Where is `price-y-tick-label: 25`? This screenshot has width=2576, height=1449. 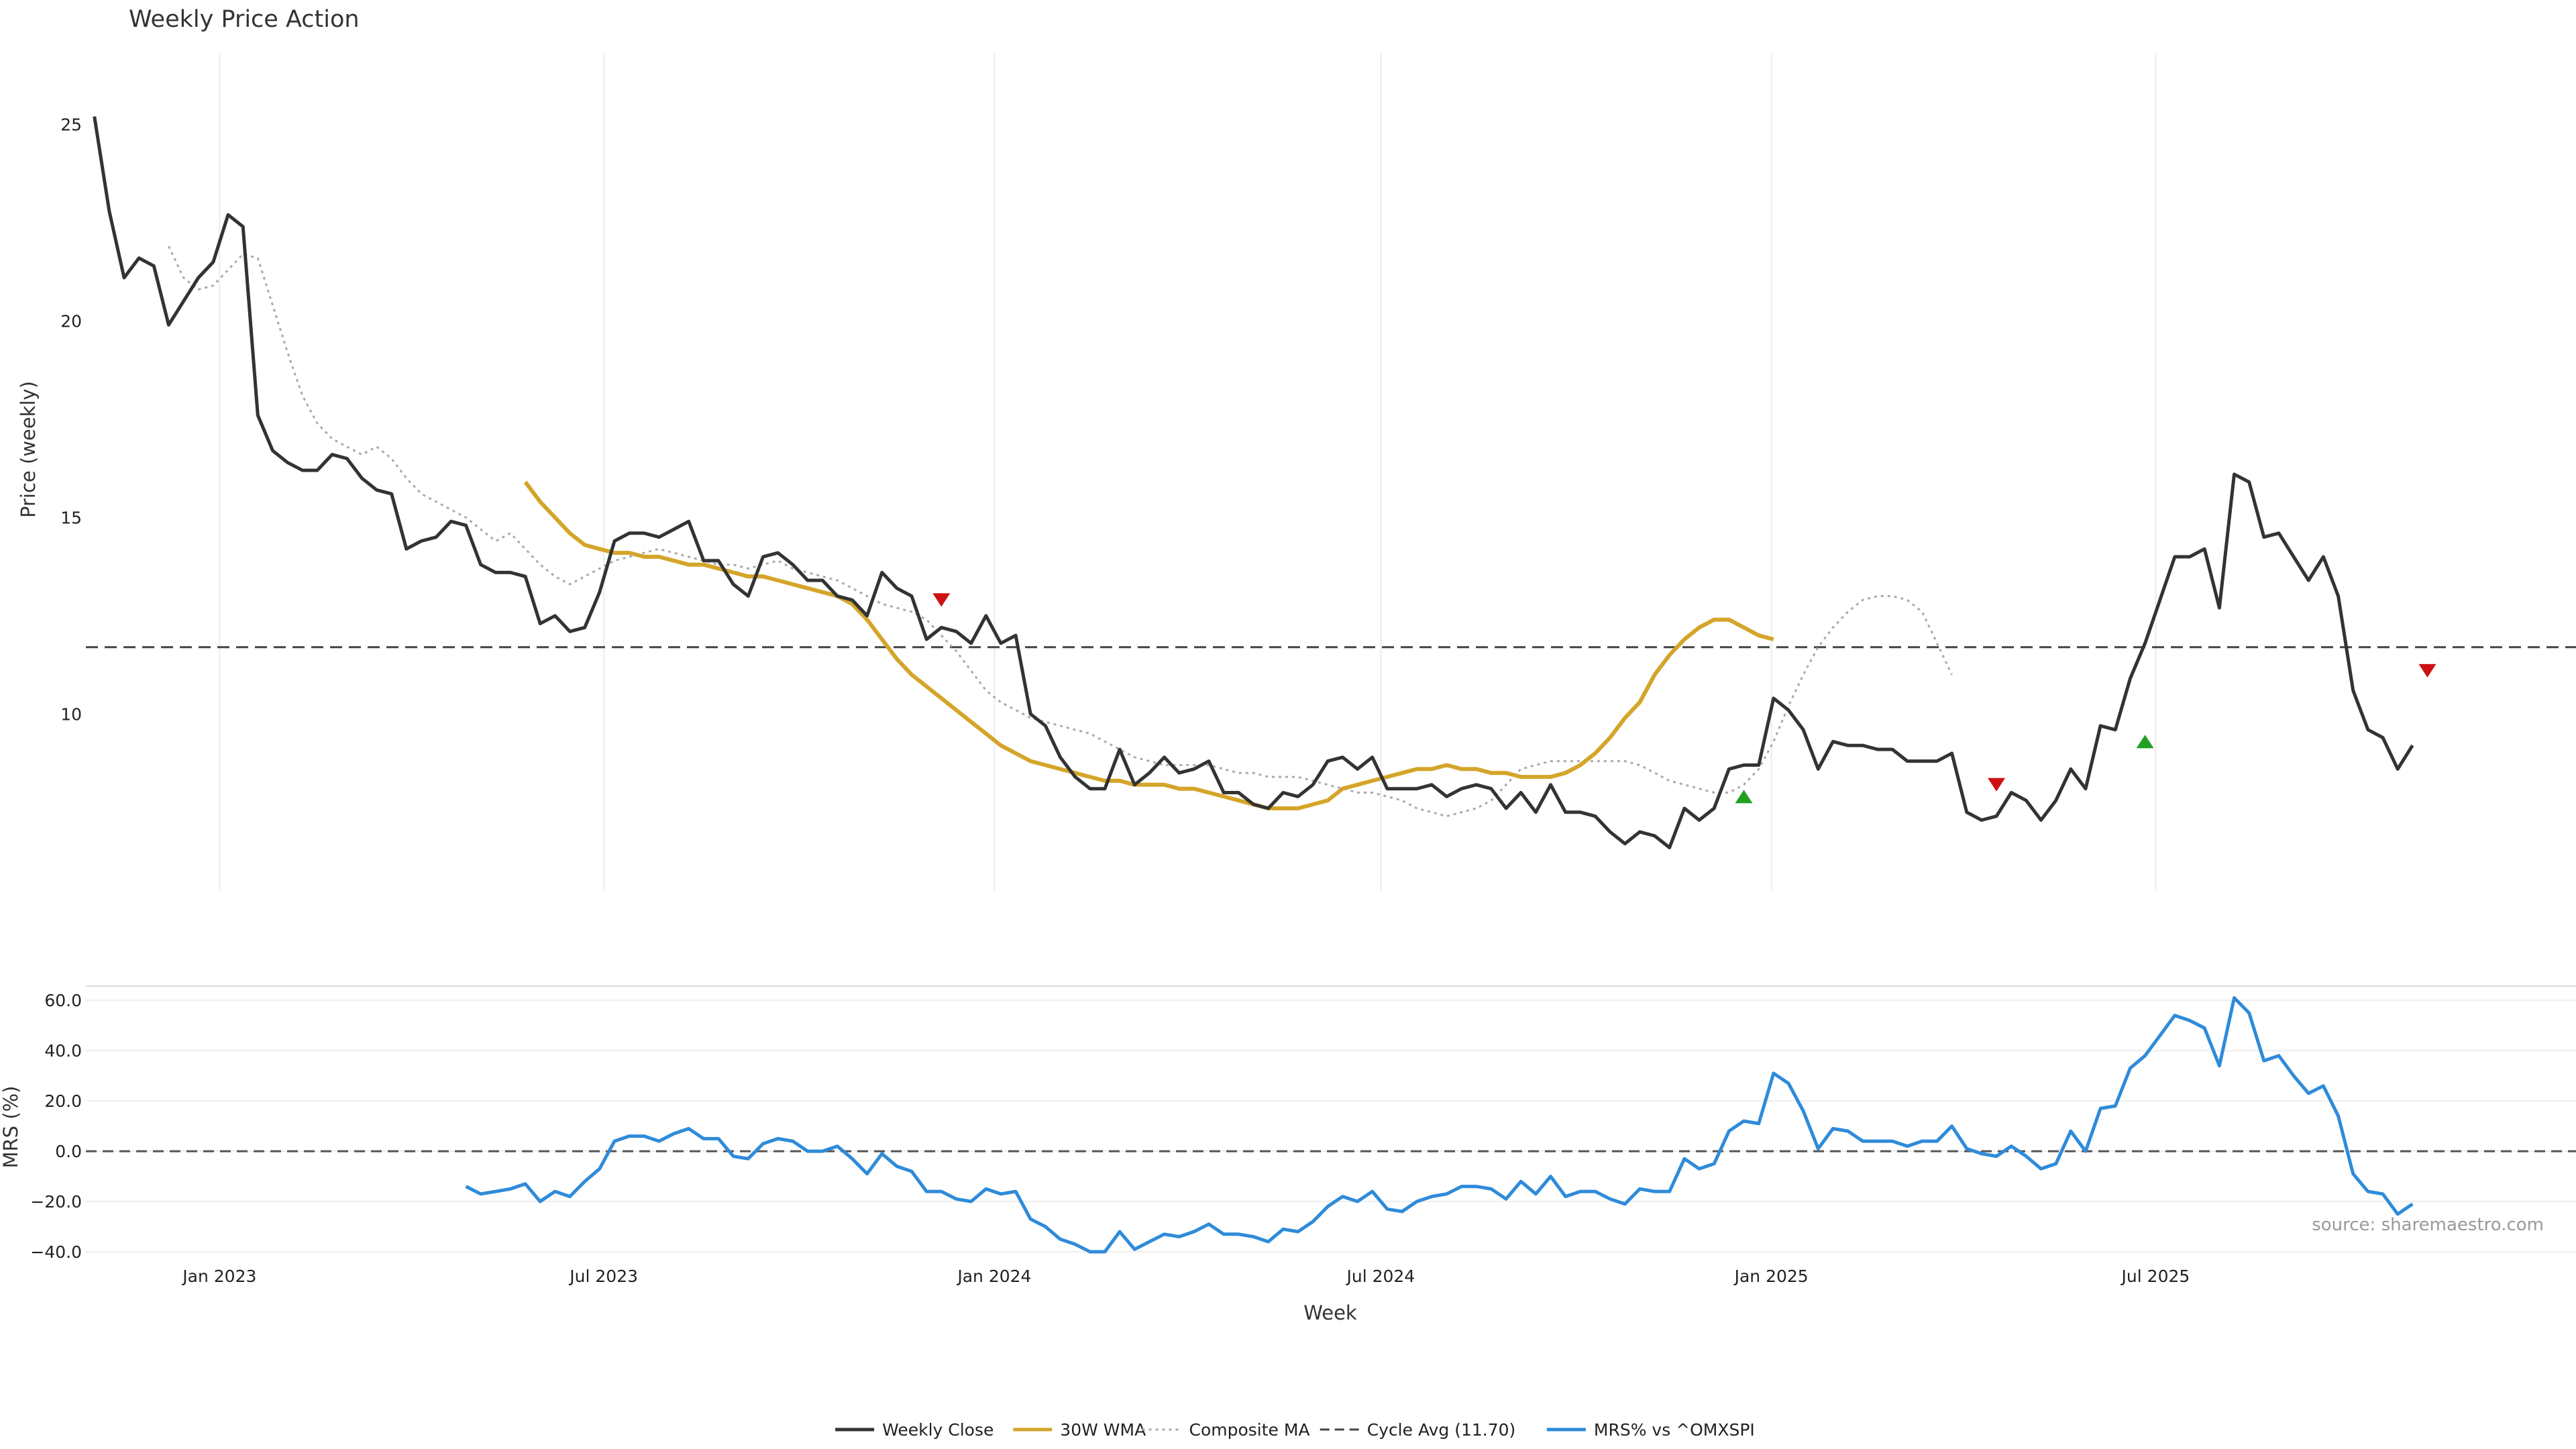
price-y-tick-label: 25 is located at coordinates (71, 124).